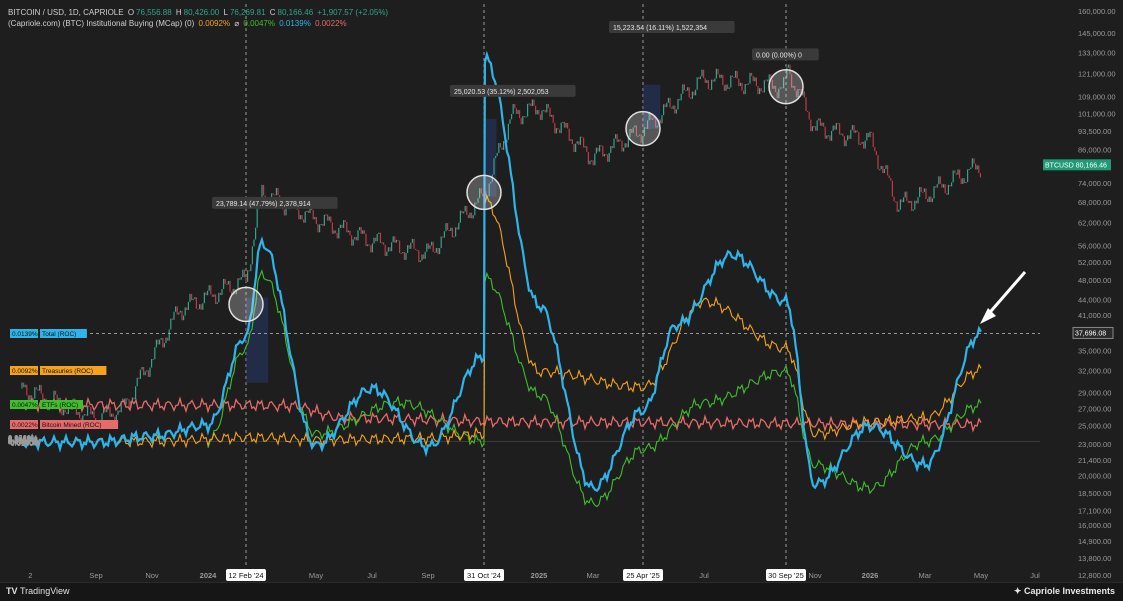 The height and width of the screenshot is (601, 1123). What do you see at coordinates (214, 23) in the screenshot?
I see `treasuries-value: 0.0092%` at bounding box center [214, 23].